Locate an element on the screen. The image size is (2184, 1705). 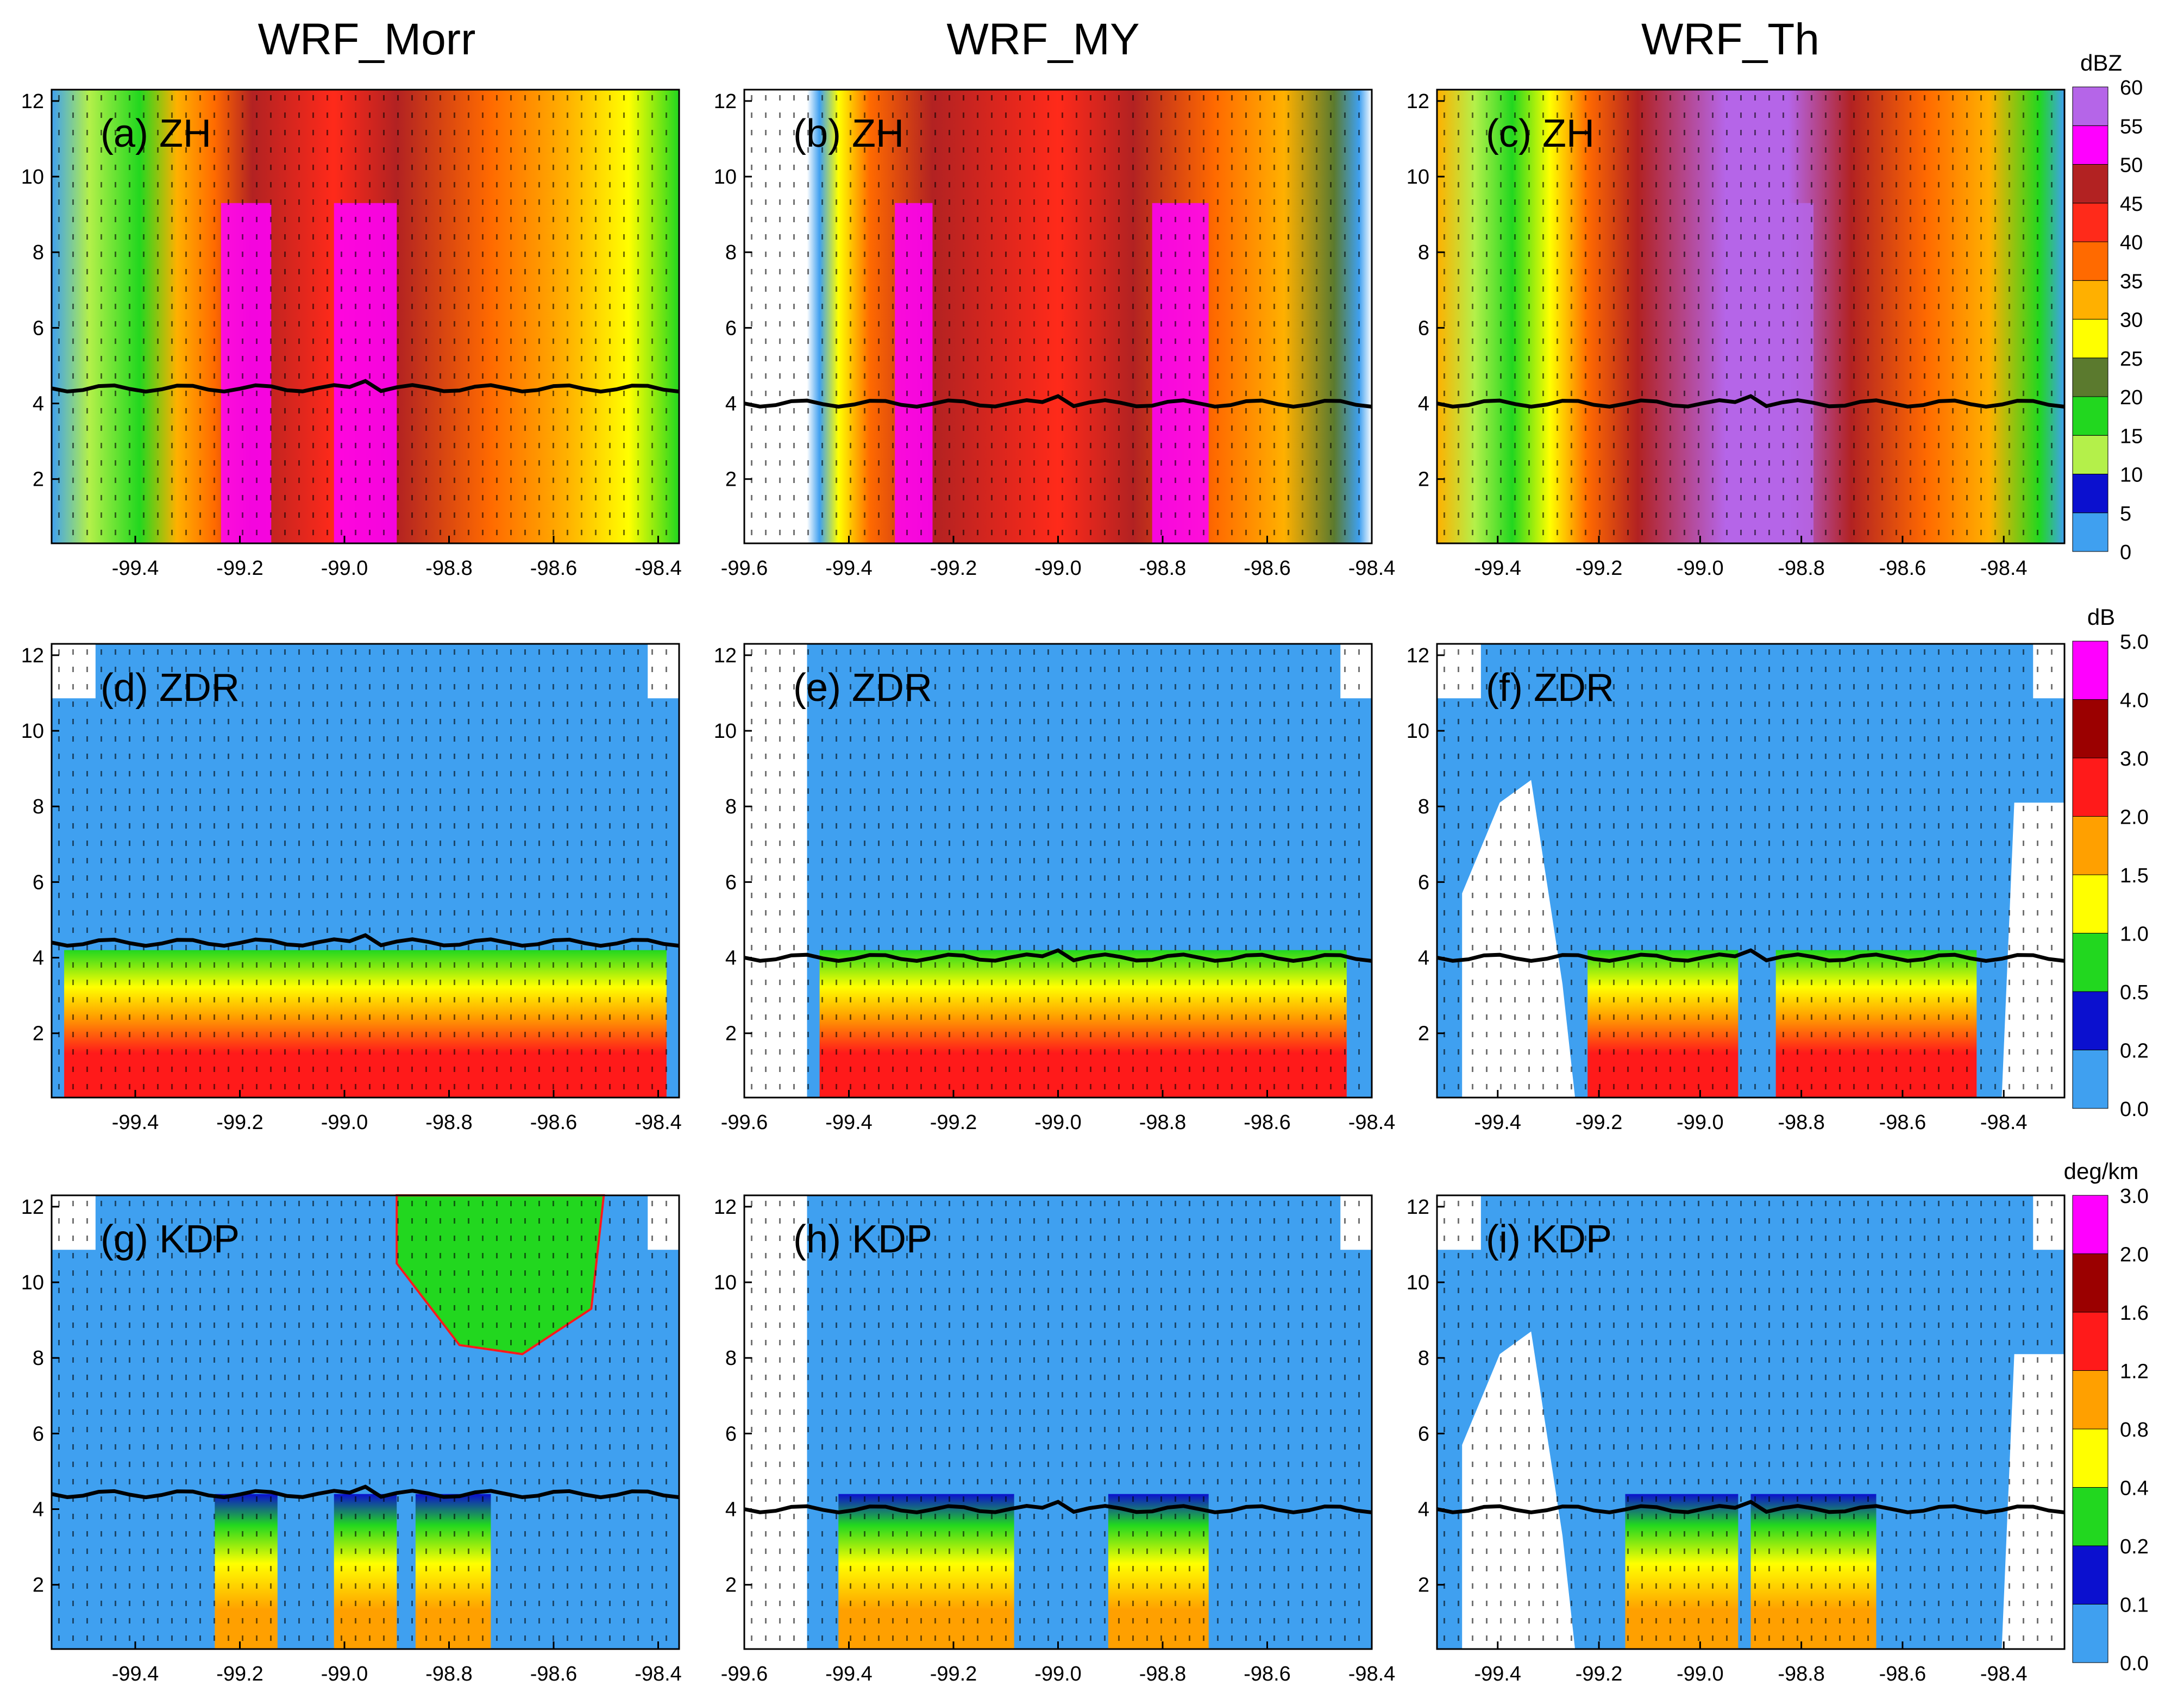
colorbar-tick-label: 15 is located at coordinates (2131, 436).